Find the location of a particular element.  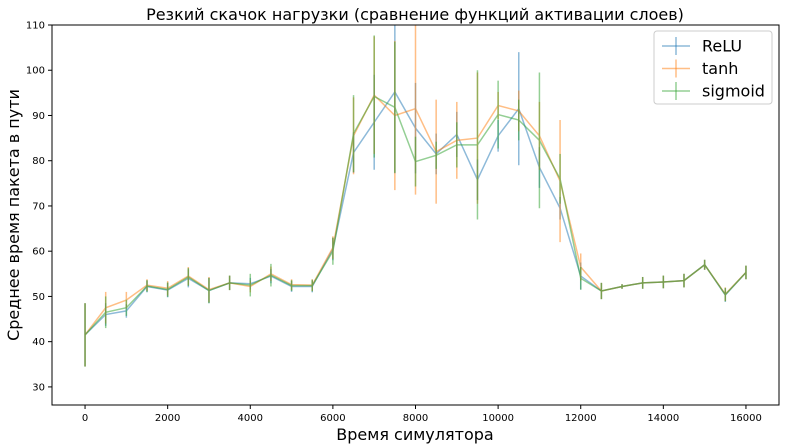

legend-label-tanh: tanh is located at coordinates (720, 68).